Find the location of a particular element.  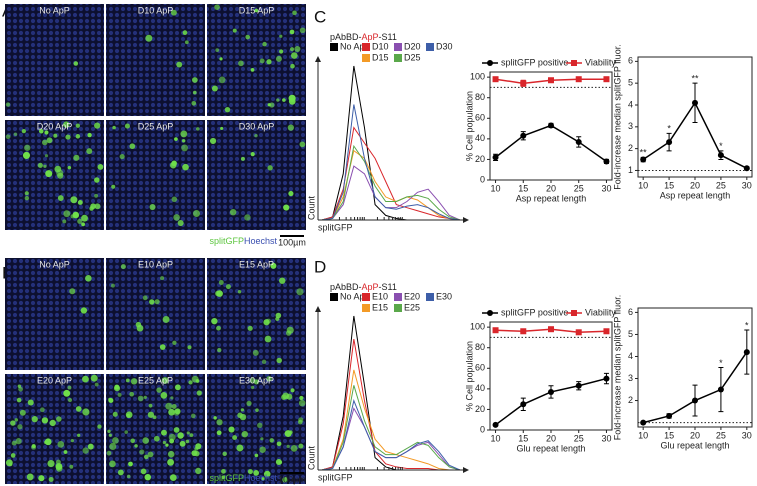

y-arrow is located at coordinates (318, 309).